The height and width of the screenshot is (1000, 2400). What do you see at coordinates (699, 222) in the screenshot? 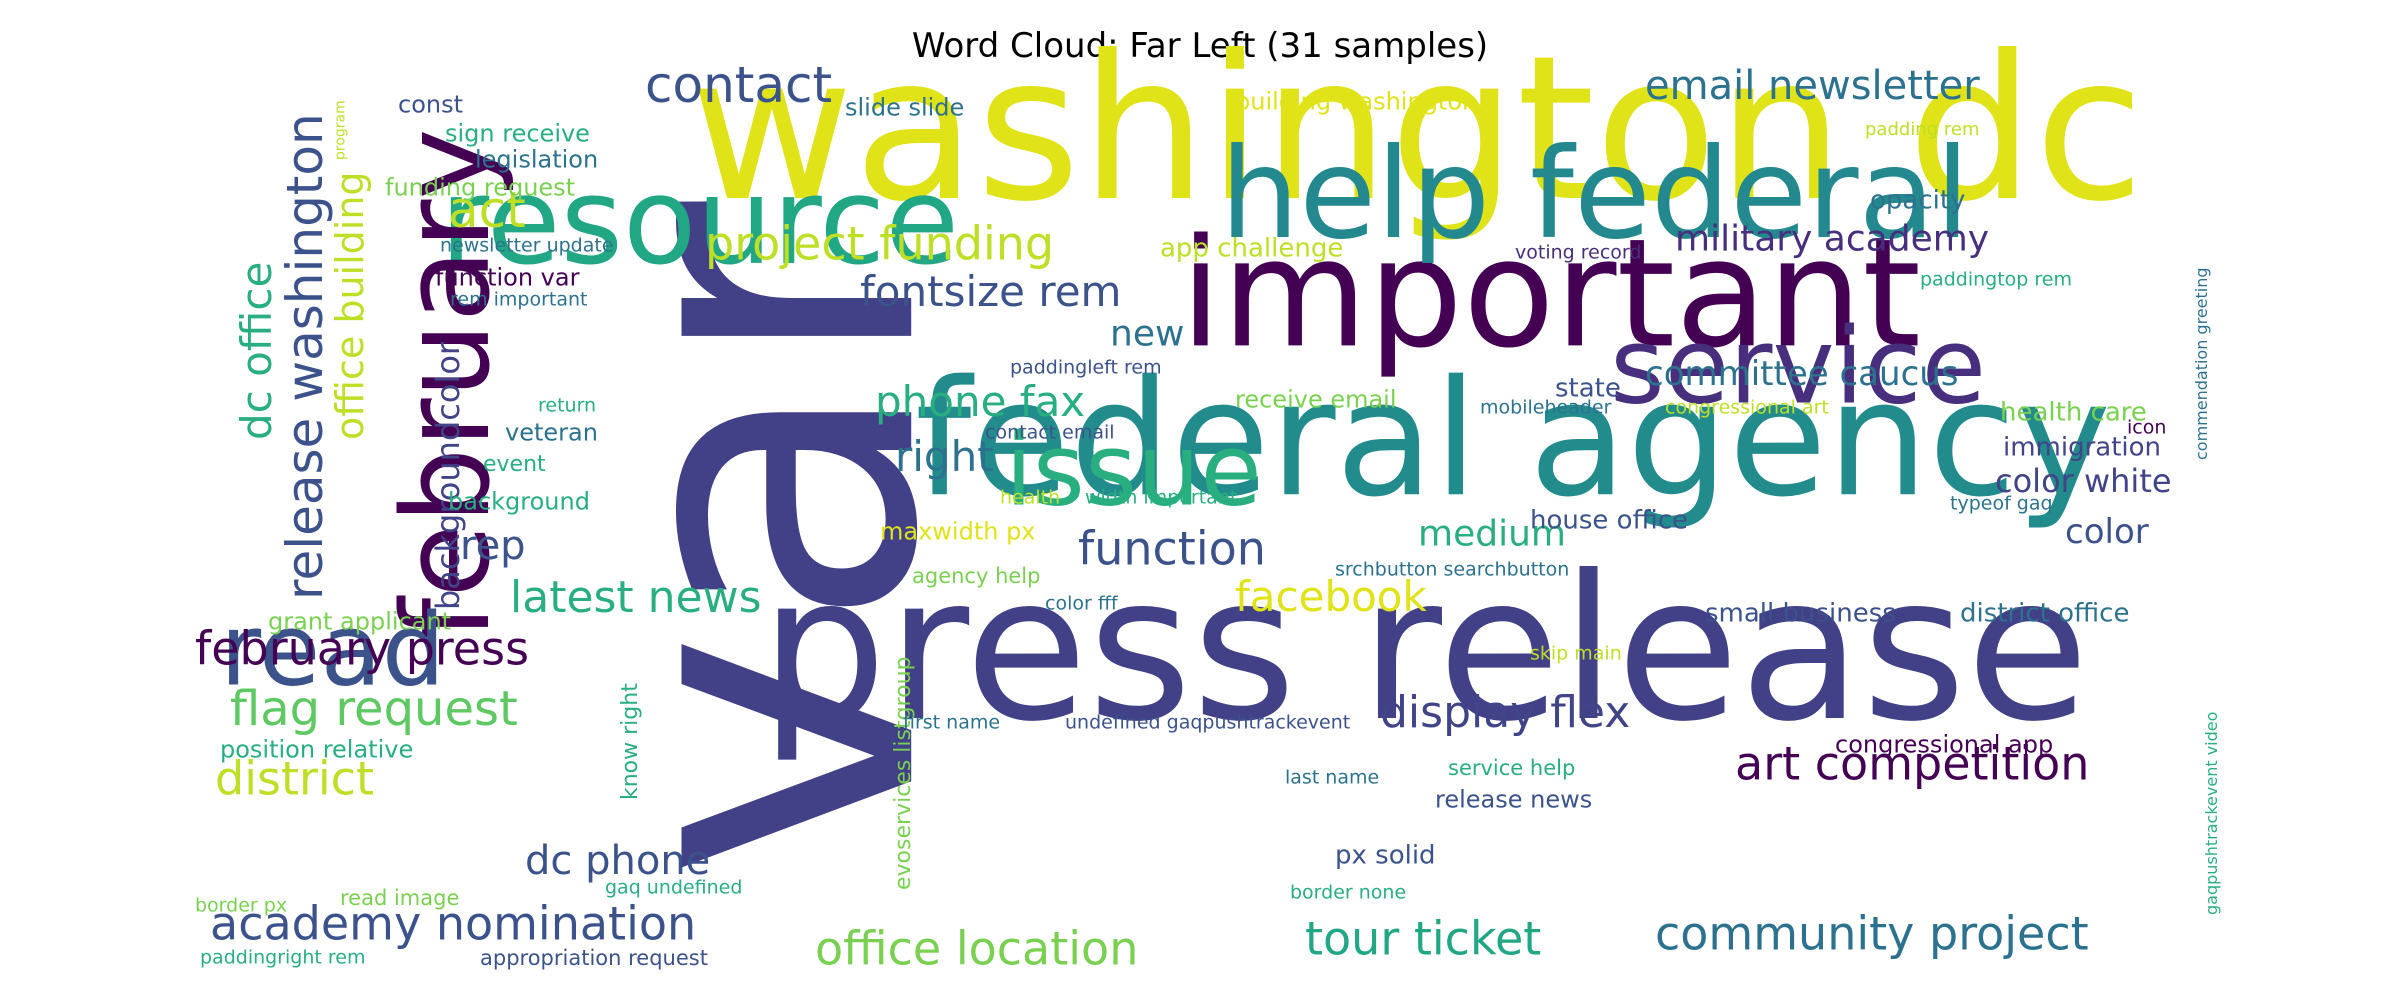
I see `word-resource: resource` at bounding box center [699, 222].